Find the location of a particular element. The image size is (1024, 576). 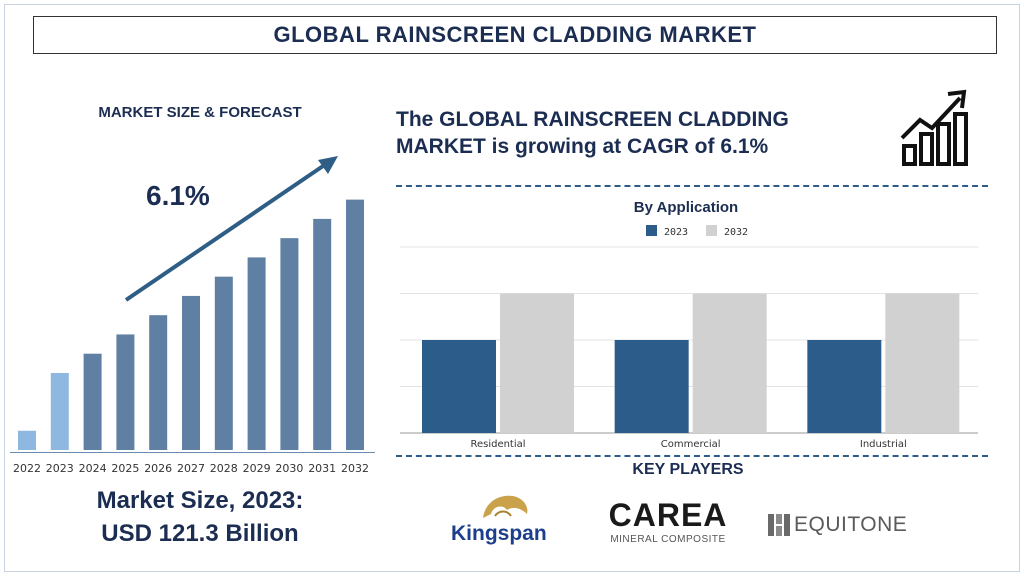

legend-label-2032: 2032 is located at coordinates (736, 232).